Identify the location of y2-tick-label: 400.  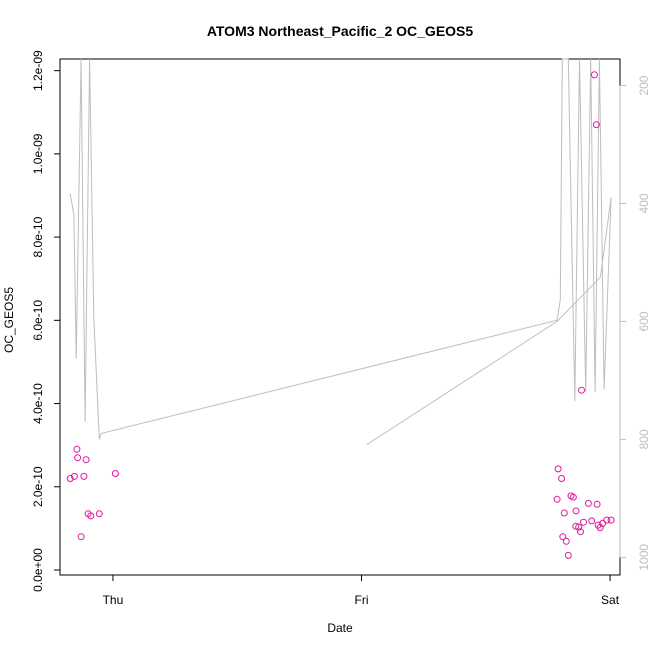
(643, 203).